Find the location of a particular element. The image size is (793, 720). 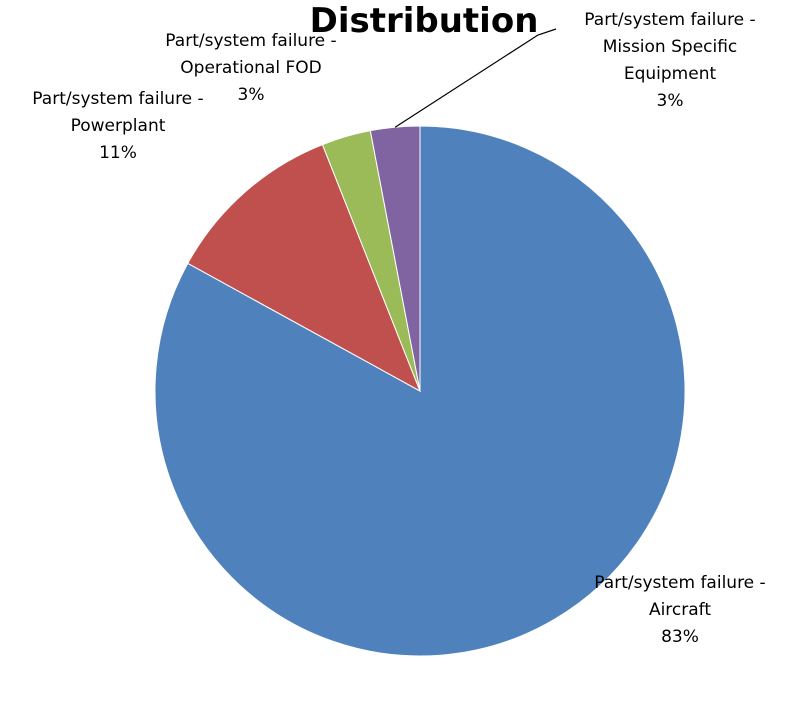

slice-category-label: Equipment is located at coordinates (670, 74).